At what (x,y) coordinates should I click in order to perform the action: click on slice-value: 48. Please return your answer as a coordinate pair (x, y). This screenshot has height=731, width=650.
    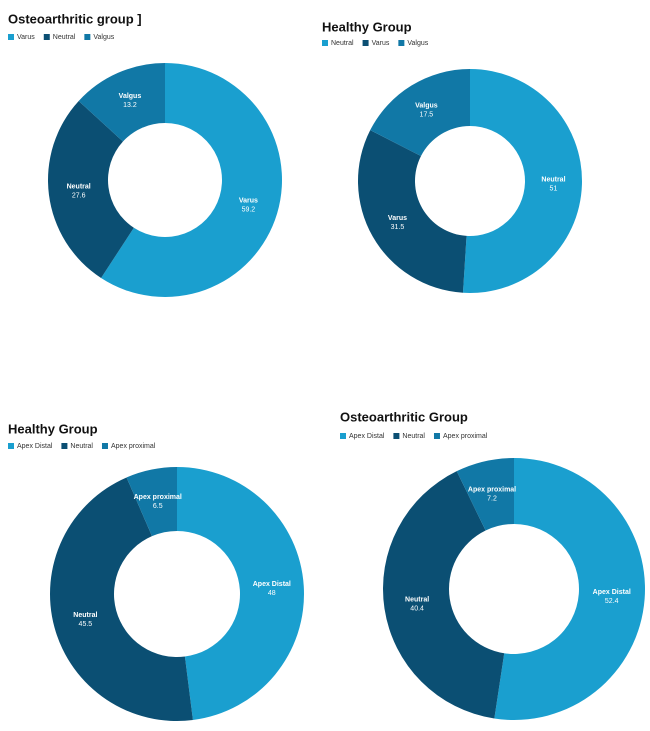
    Looking at the image, I should click on (272, 593).